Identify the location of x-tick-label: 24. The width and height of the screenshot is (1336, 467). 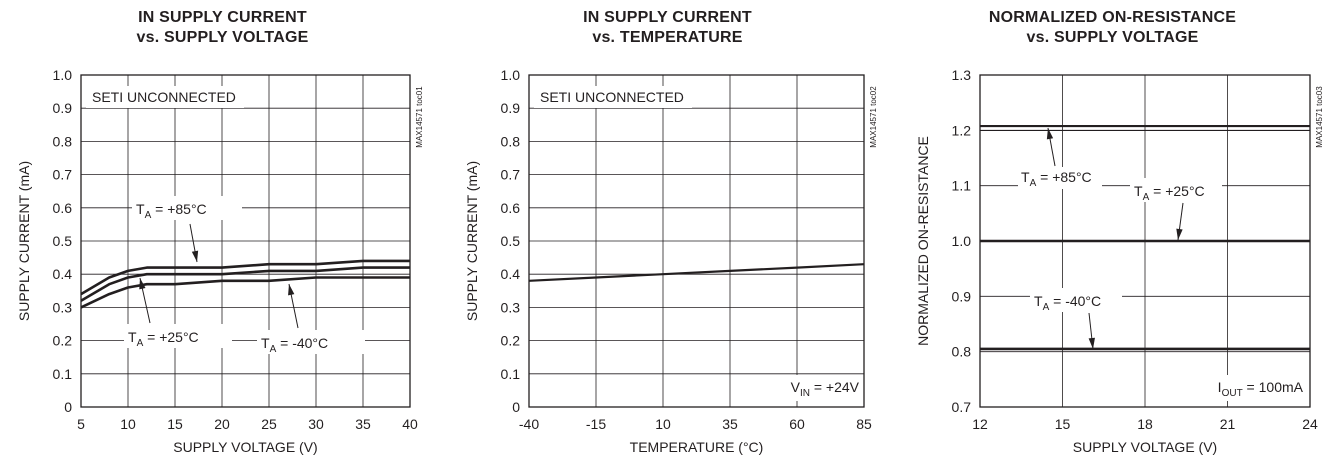
(1310, 424).